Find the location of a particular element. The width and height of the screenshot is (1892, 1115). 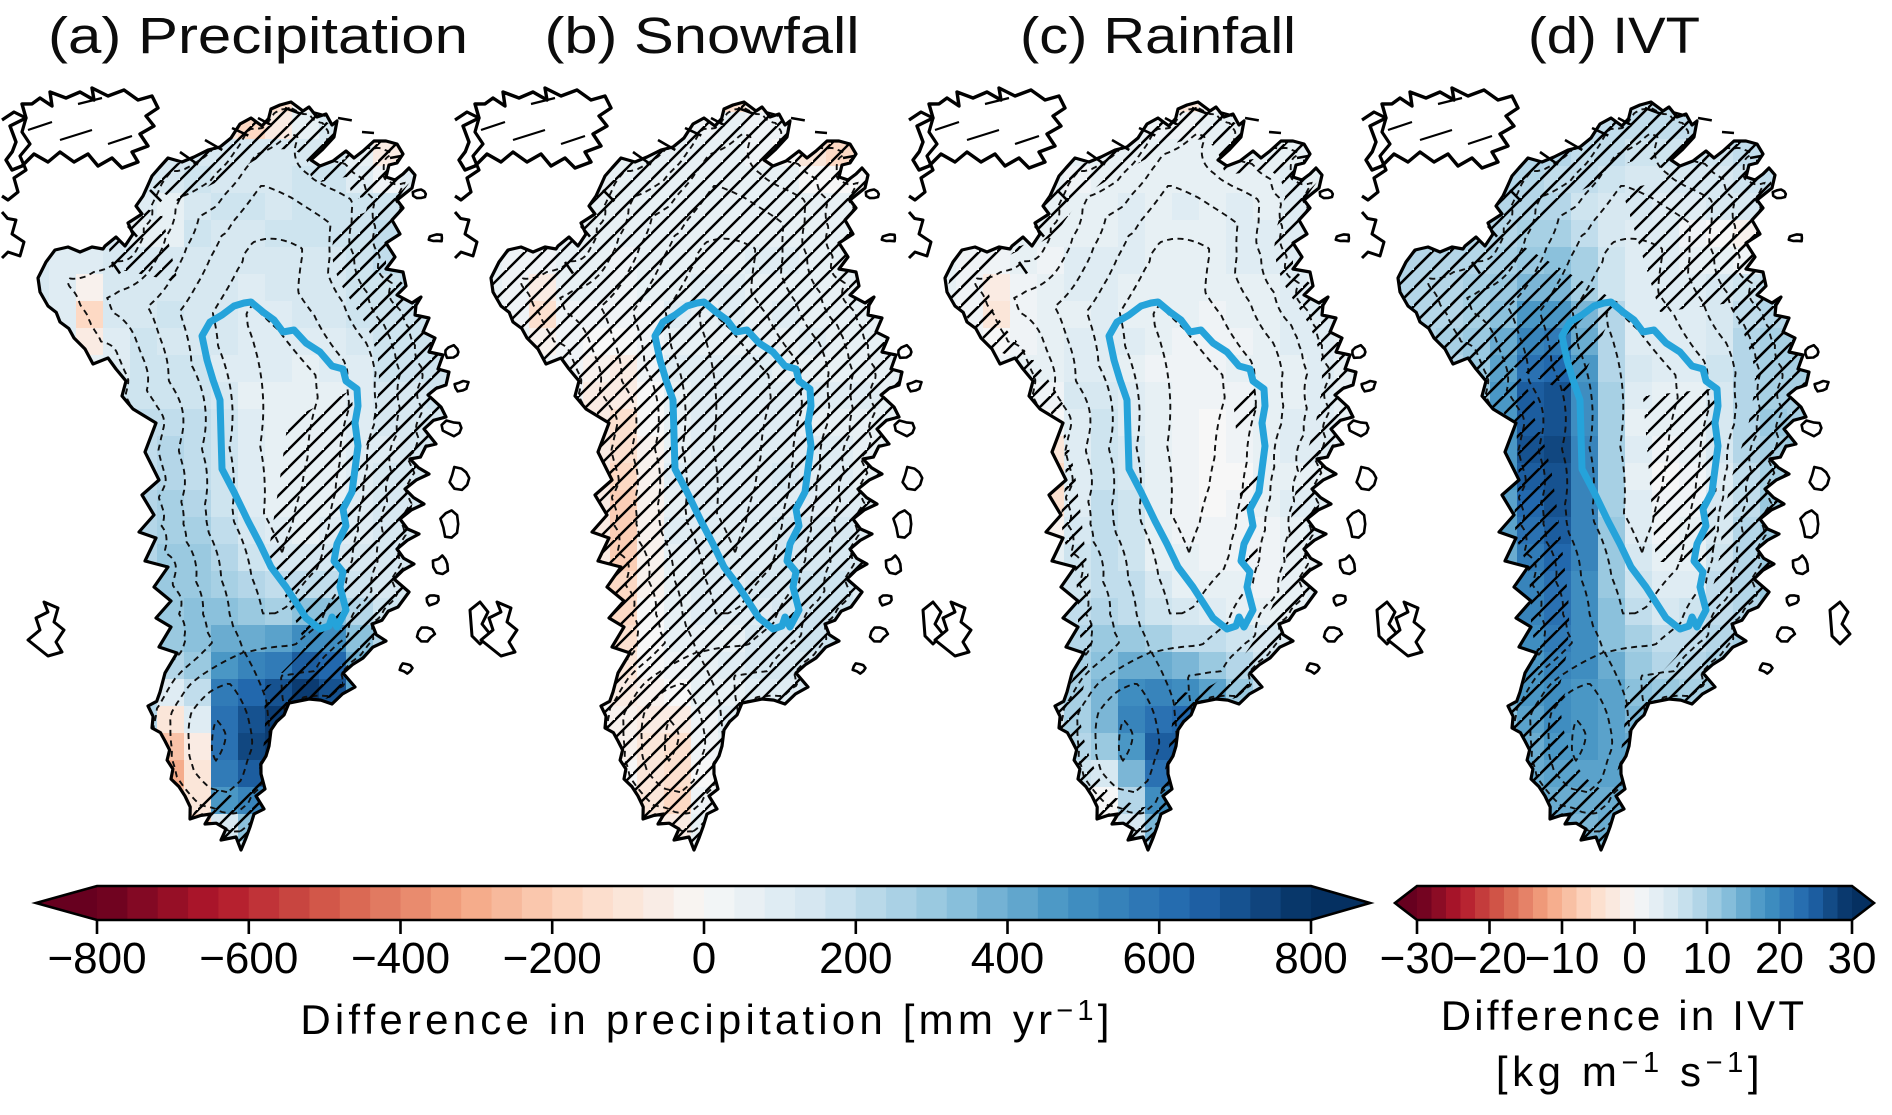

svg-text: (c) Rainfall is located at coordinates (1158, 35).